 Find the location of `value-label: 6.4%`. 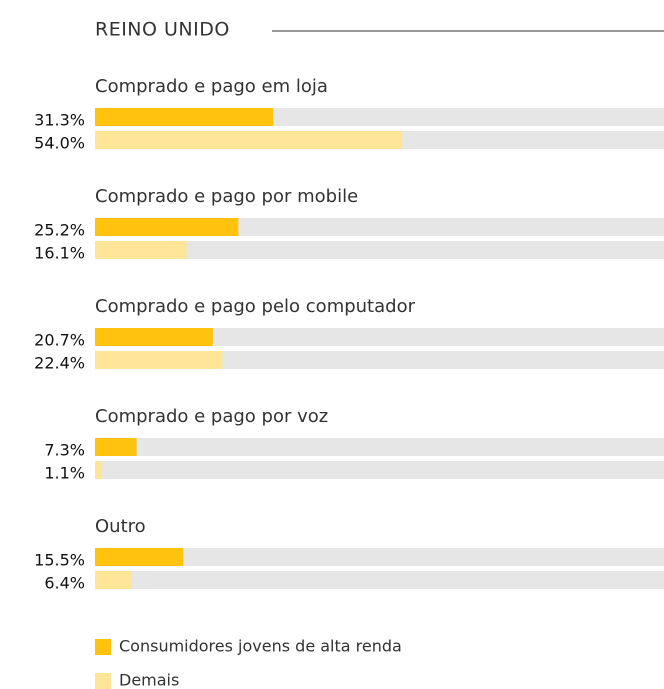

value-label: 6.4% is located at coordinates (64, 583).